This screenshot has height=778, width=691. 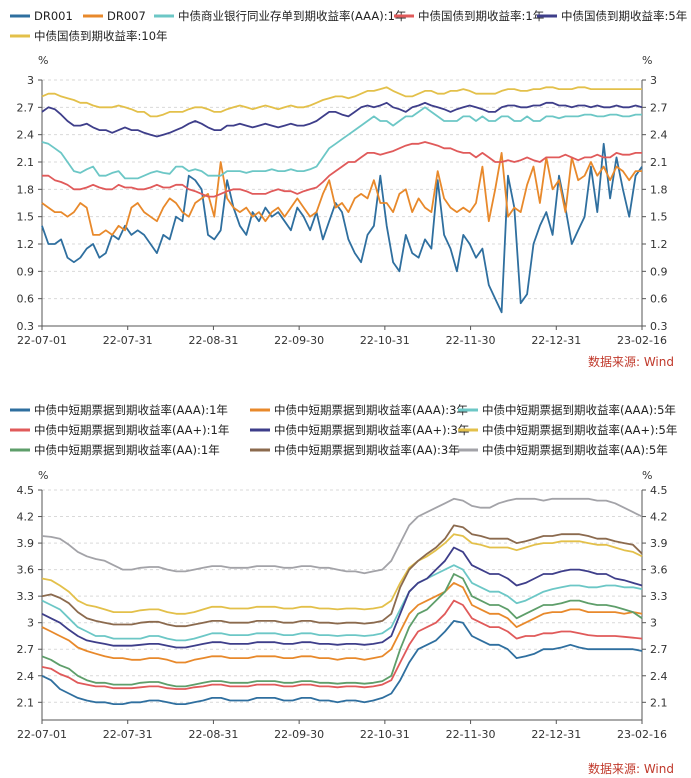 I want to click on legend-item: 中债国债到期收益率:5年, so click(x=612, y=16).